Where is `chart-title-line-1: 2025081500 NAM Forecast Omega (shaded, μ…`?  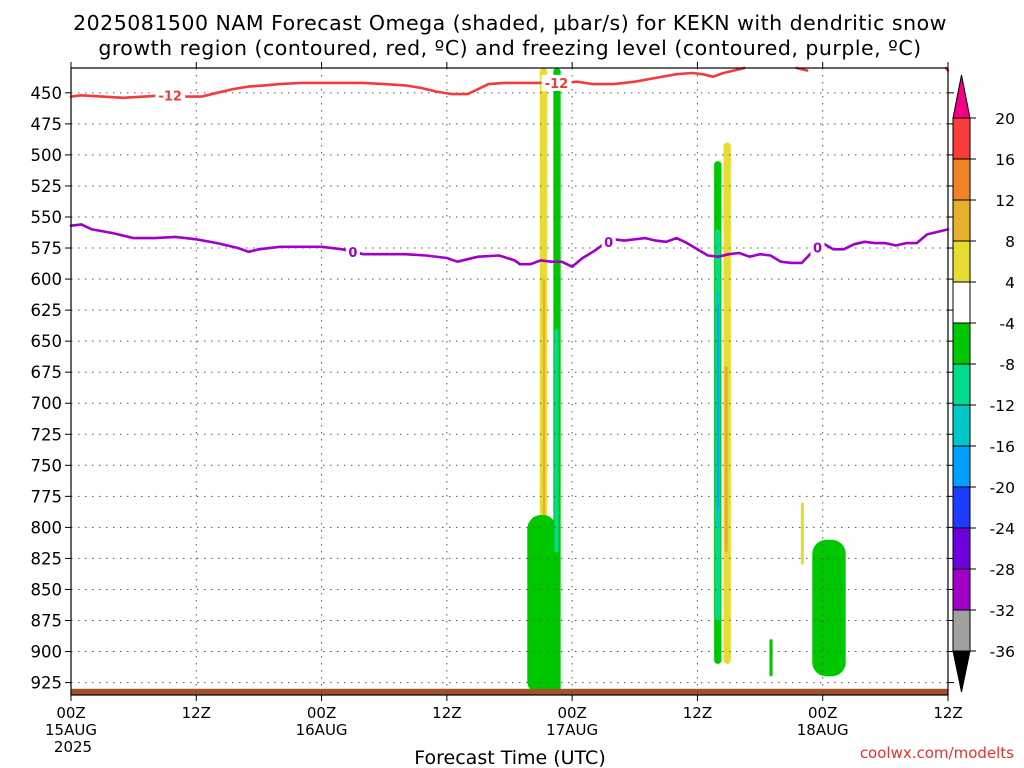 chart-title-line-1: 2025081500 NAM Forecast Omega (shaded, μ… is located at coordinates (510, 23).